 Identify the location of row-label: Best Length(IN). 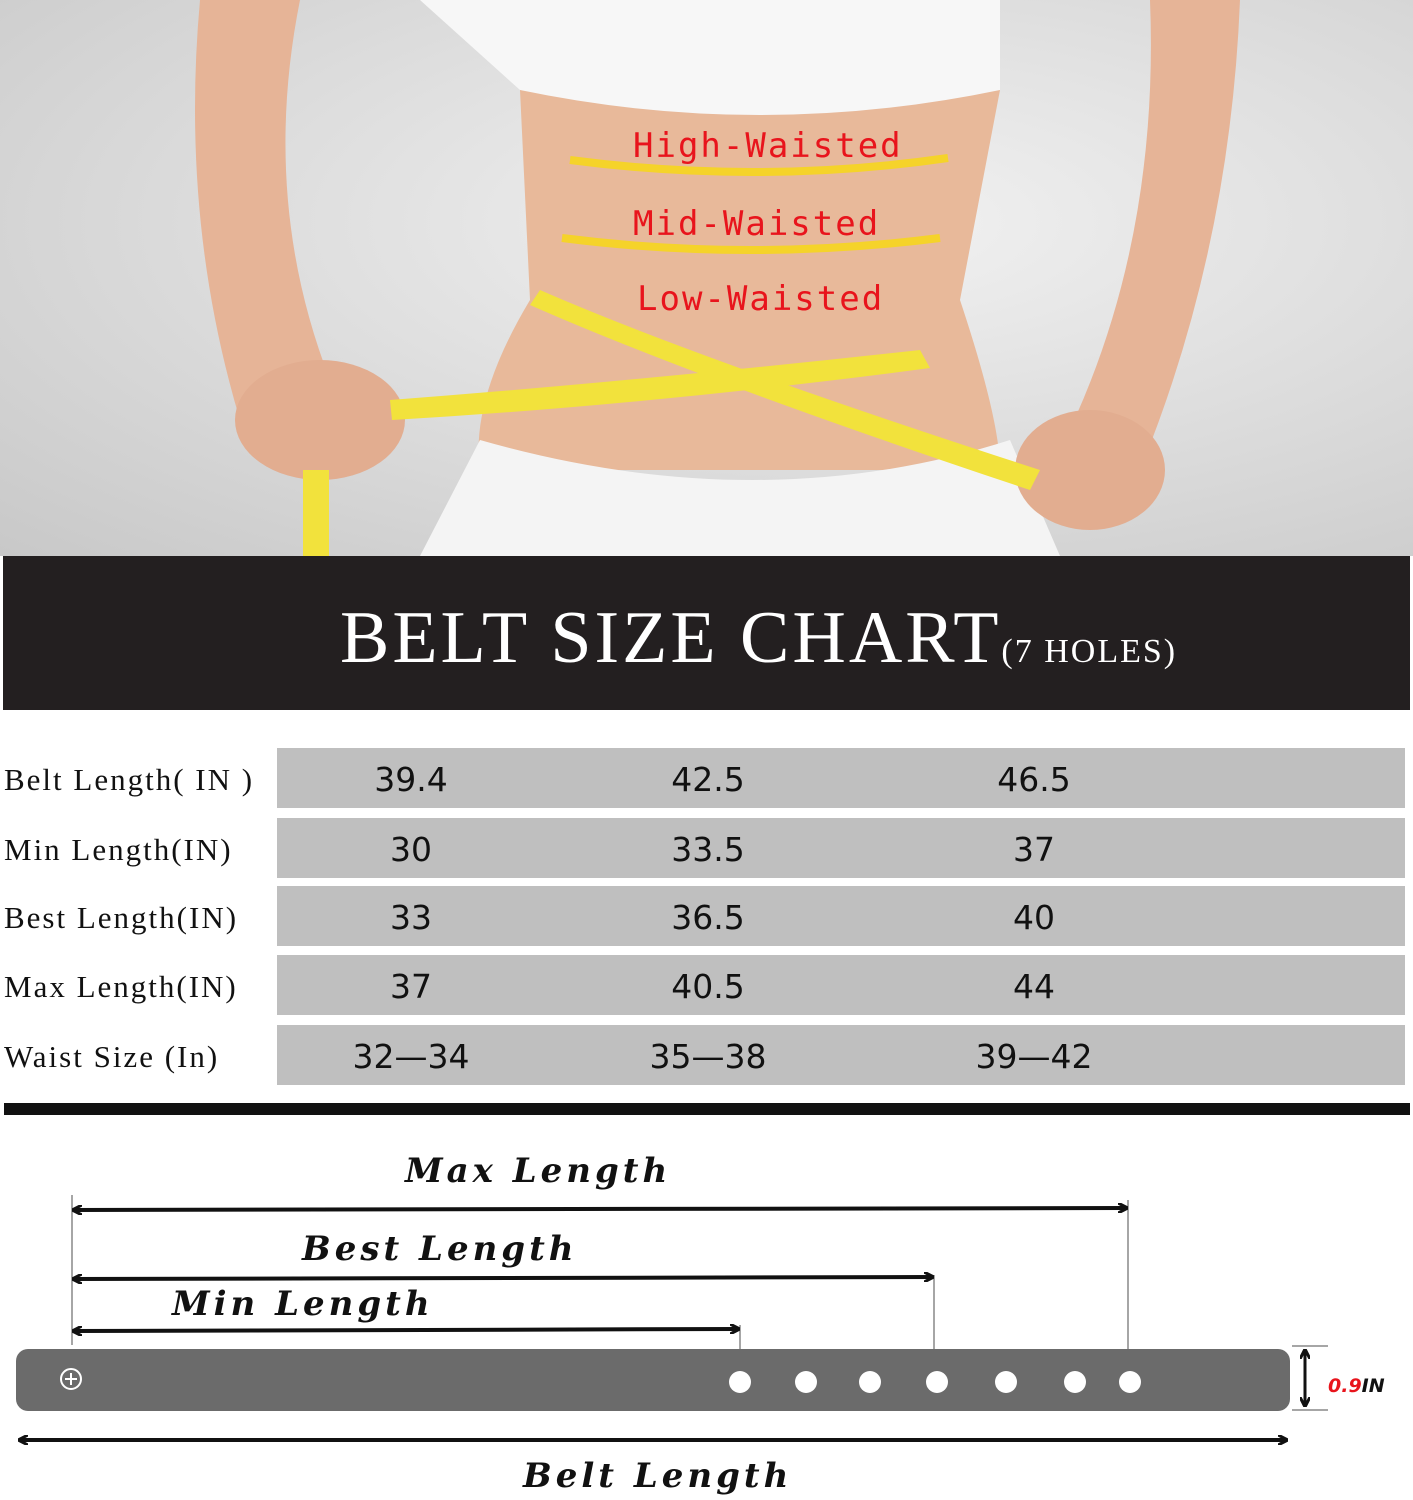
(121, 917).